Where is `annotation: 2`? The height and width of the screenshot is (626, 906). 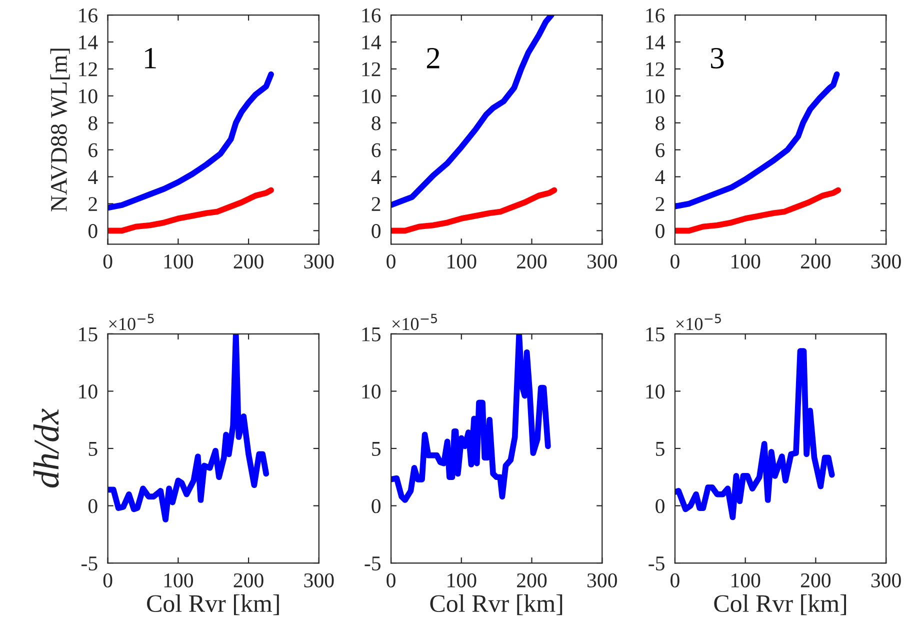 annotation: 2 is located at coordinates (433, 58).